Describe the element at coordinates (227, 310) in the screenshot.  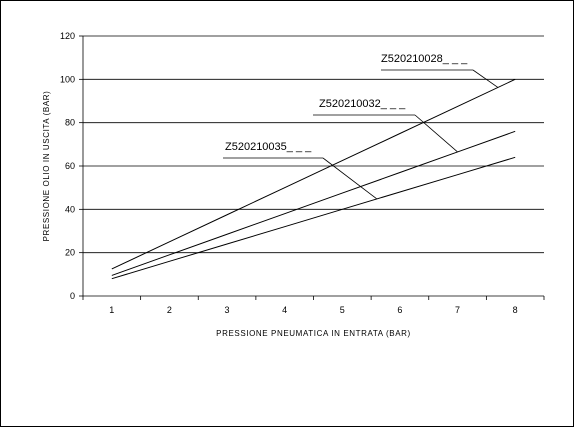
I see `x-tick-label-3: 3` at that location.